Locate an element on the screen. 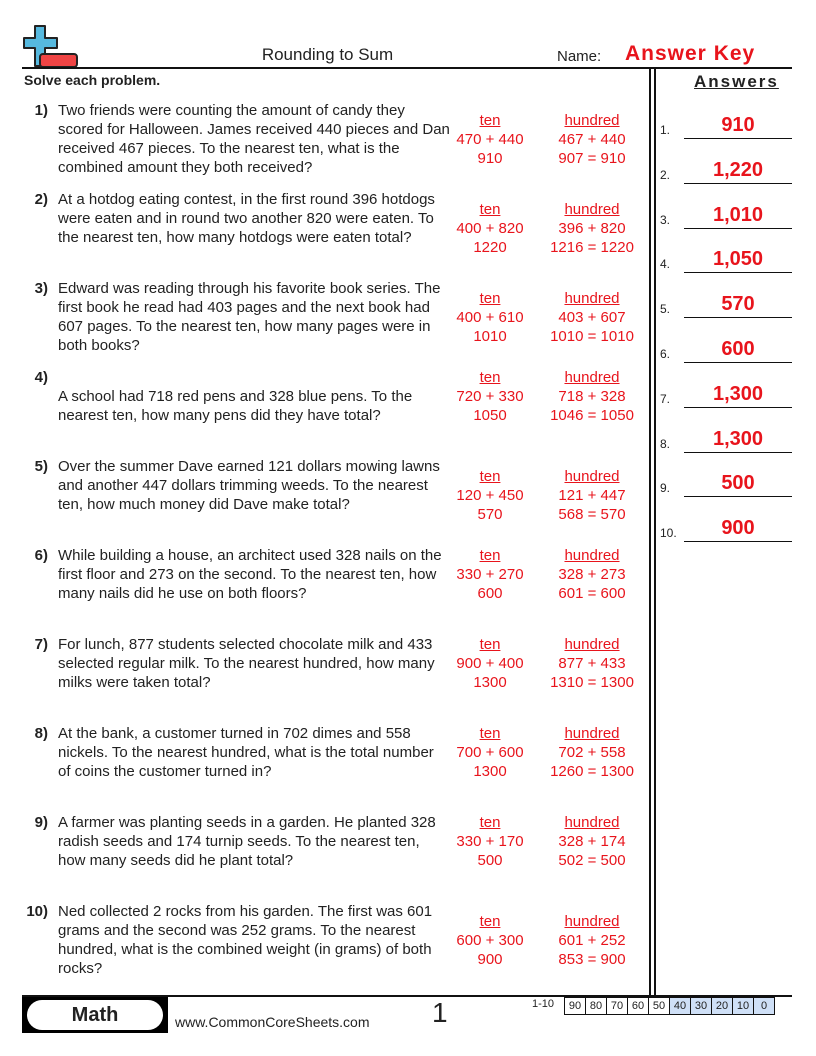 This screenshot has width=816, height=1056. answer-number: 7. is located at coordinates (665, 398).